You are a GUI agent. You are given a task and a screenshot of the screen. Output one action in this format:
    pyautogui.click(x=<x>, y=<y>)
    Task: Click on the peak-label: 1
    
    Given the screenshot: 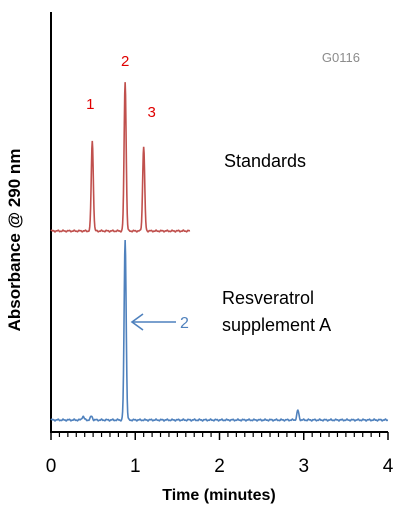 What is the action you would take?
    pyautogui.click(x=90, y=104)
    